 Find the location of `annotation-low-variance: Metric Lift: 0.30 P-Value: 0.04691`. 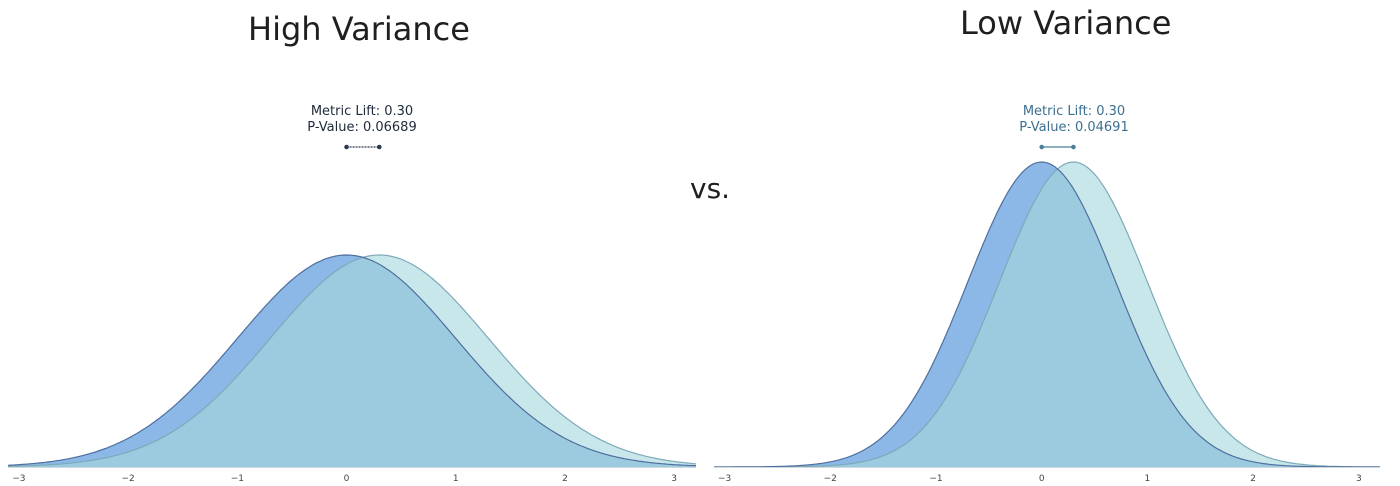

annotation-low-variance: Metric Lift: 0.30 P-Value: 0.04691 is located at coordinates (1074, 120).